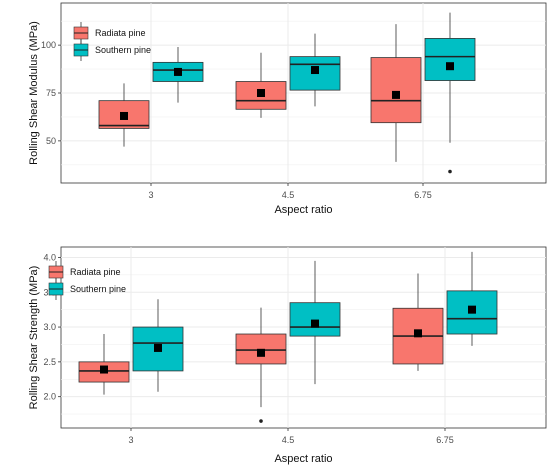 This screenshot has width=550, height=472. What do you see at coordinates (49, 397) in the screenshot?
I see `y-tick-label: 2.0` at bounding box center [49, 397].